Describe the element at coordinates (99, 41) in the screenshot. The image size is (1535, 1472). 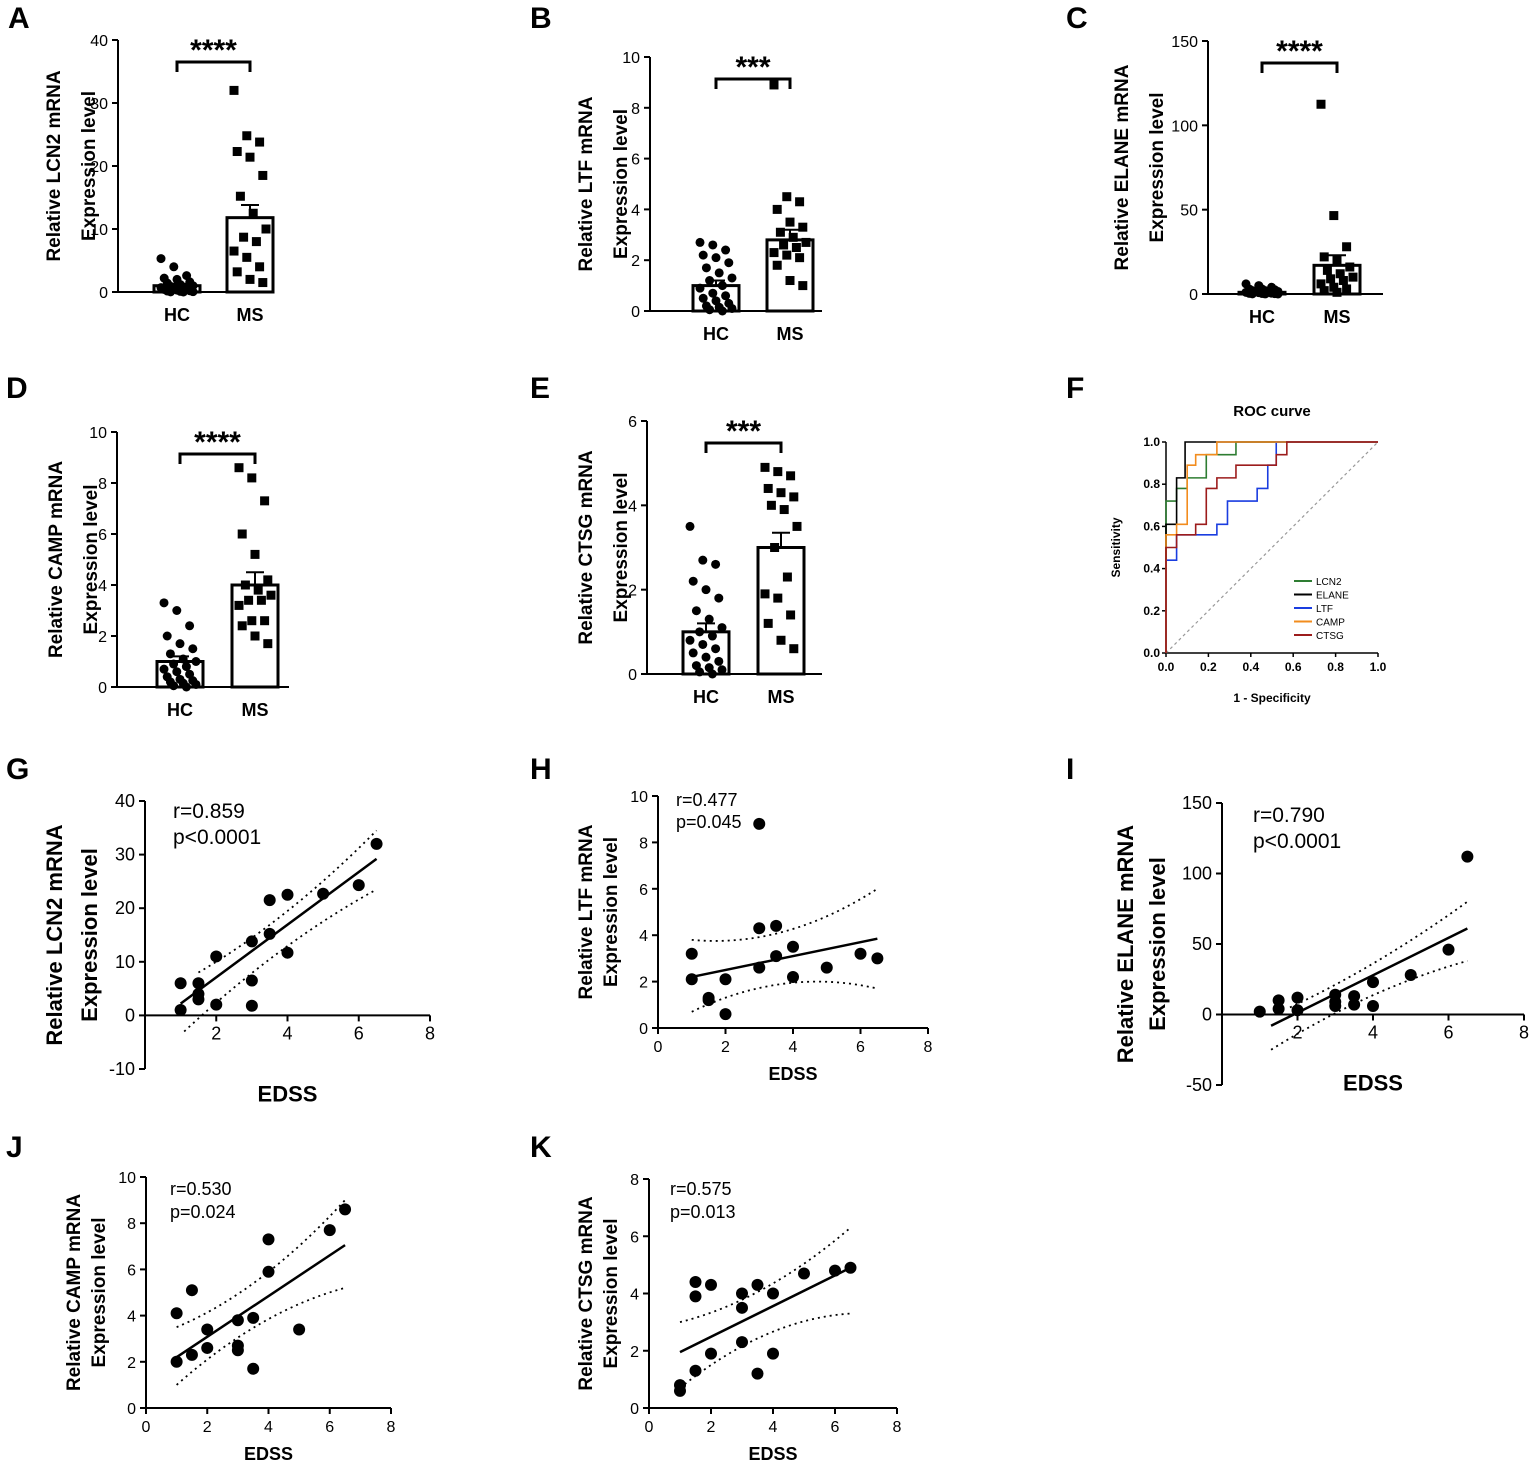
I see `y-tick-label: 40` at that location.